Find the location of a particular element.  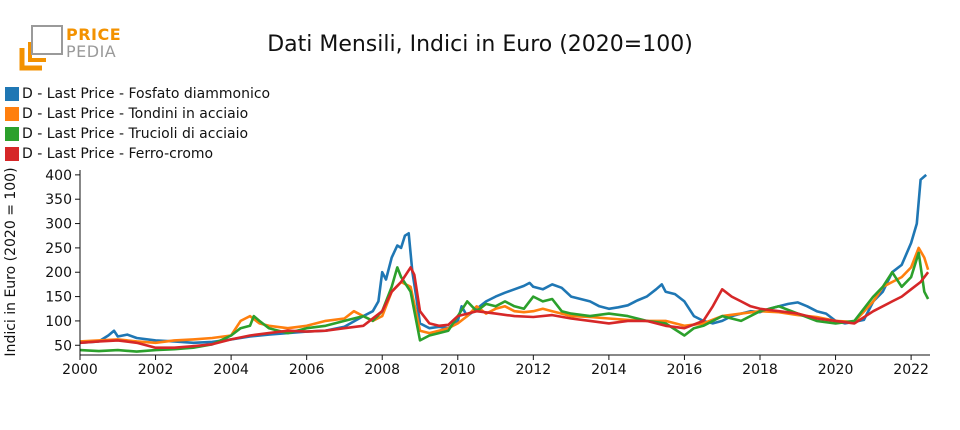

legend-item: D - Last Price - Trucioli di acciaio is located at coordinates (137, 134).